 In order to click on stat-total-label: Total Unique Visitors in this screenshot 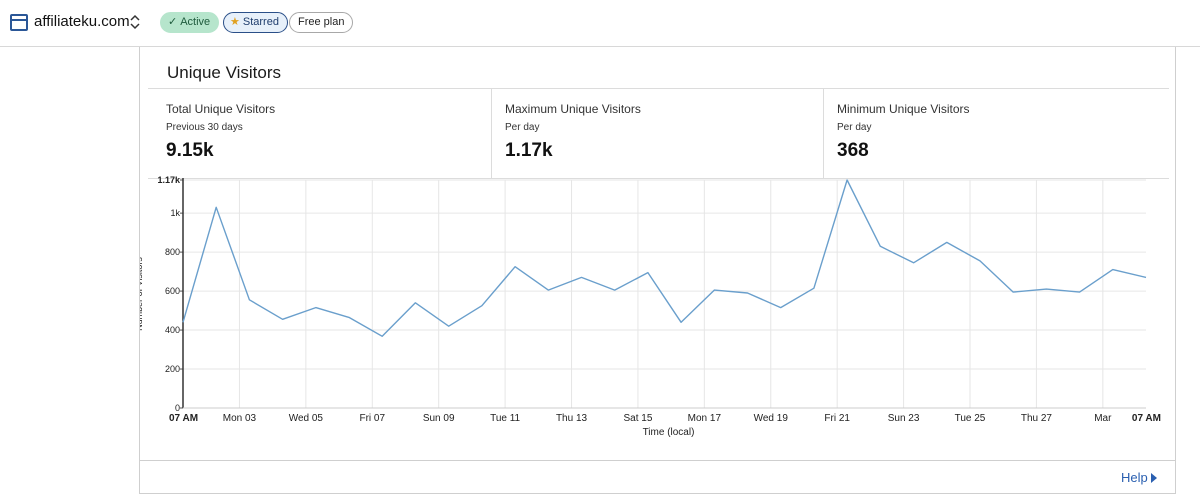, I will do `click(221, 109)`.